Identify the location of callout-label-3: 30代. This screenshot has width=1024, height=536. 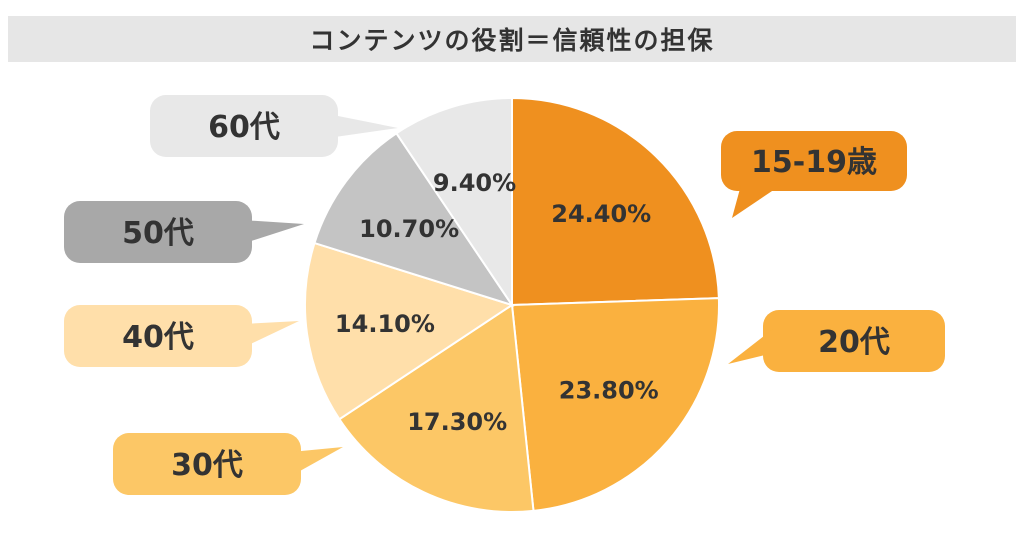
(207, 465).